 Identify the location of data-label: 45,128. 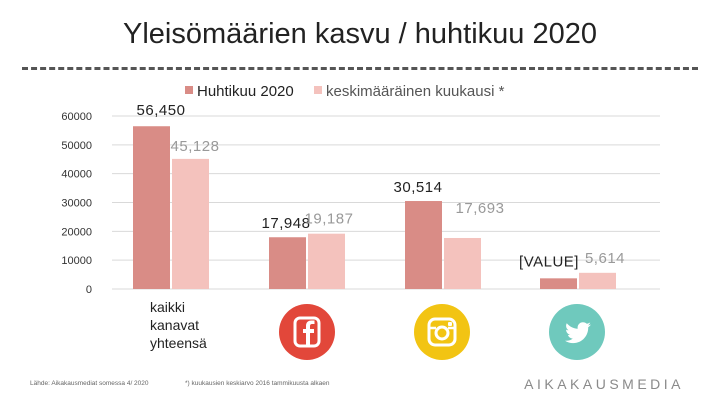
(195, 146).